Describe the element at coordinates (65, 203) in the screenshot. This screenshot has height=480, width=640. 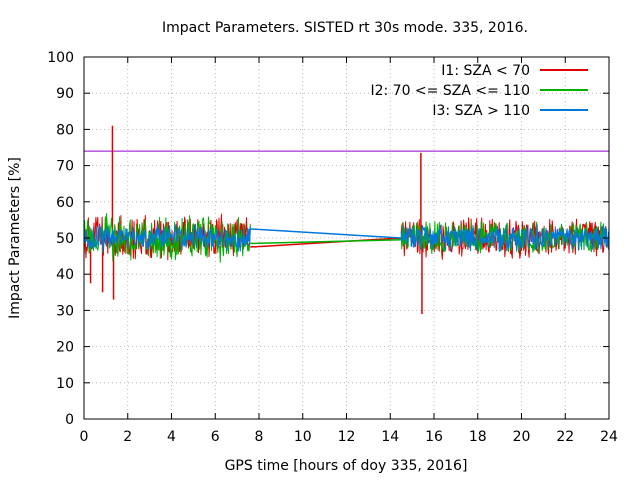
I see `y-tick-label: 60` at that location.